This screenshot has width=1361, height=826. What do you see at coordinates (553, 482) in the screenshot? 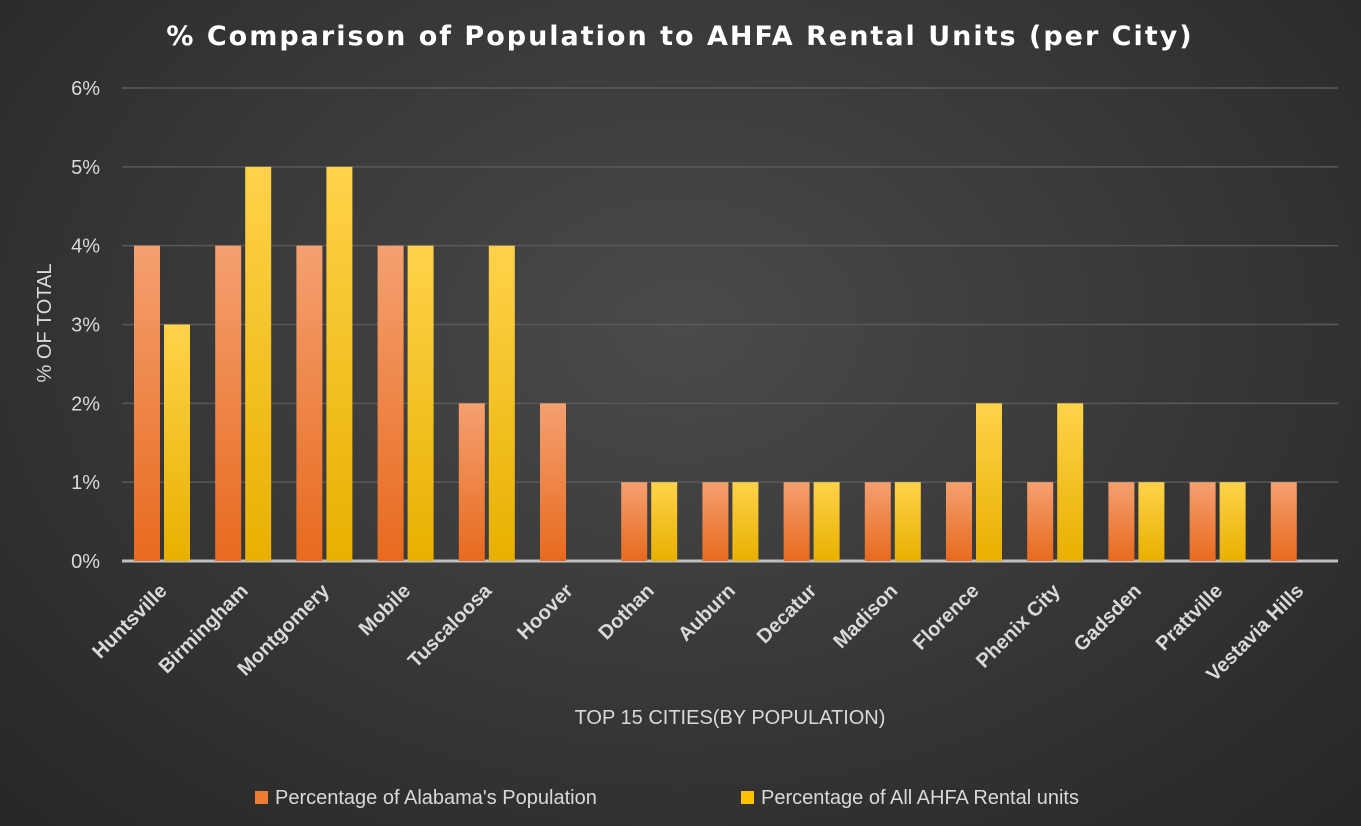
I see `bar-population-hoover` at bounding box center [553, 482].